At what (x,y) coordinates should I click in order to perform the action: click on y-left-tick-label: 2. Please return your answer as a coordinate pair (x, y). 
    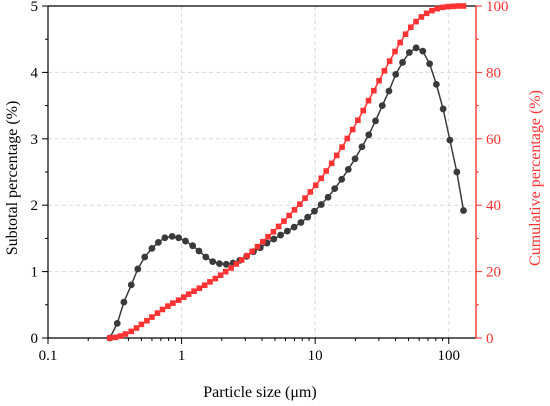
    Looking at the image, I should click on (35, 206).